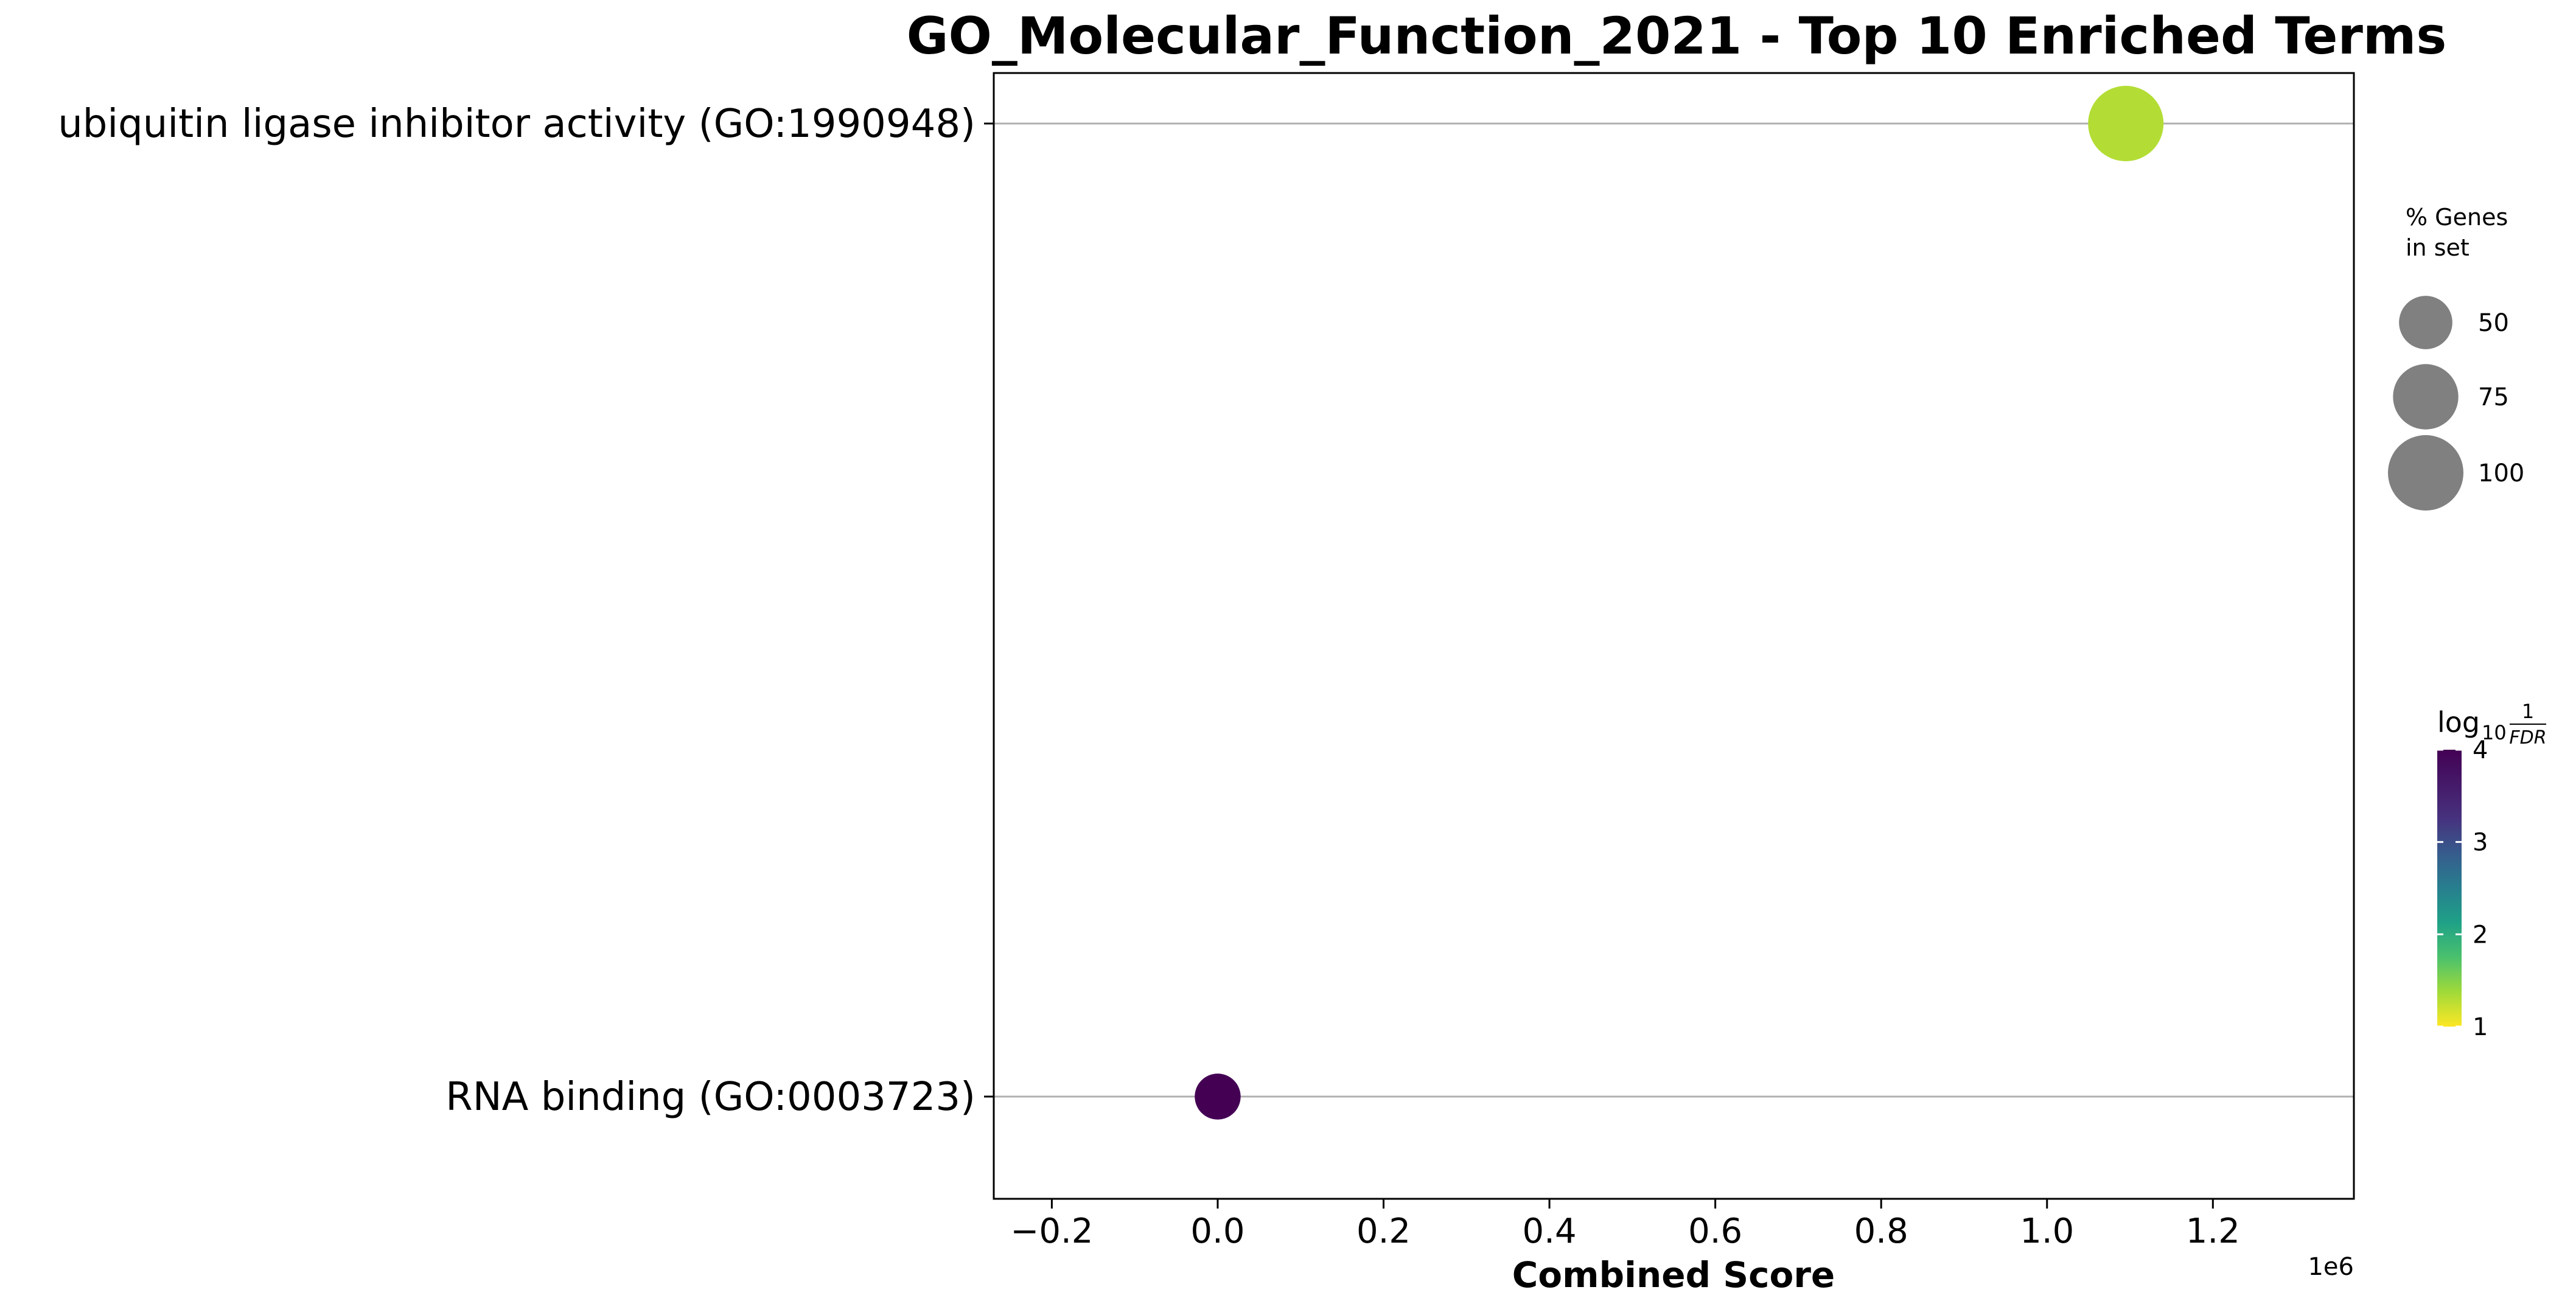 The image size is (2576, 1312). What do you see at coordinates (2213, 1231) in the screenshot?
I see `x-tick-label: 1.2` at bounding box center [2213, 1231].